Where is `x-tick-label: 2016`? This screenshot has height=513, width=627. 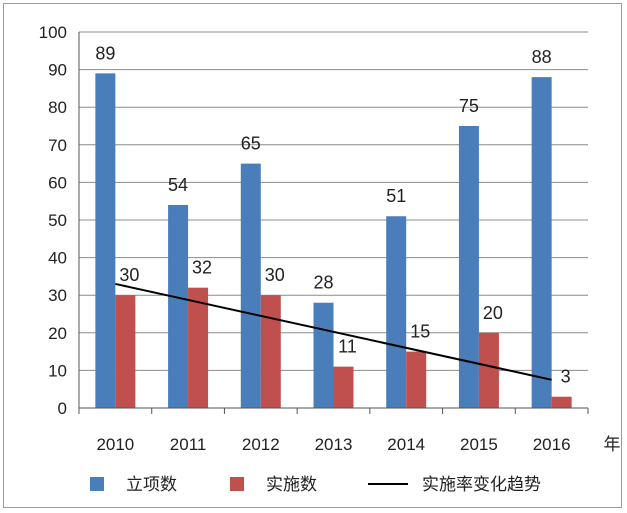 x-tick-label: 2016 is located at coordinates (552, 444).